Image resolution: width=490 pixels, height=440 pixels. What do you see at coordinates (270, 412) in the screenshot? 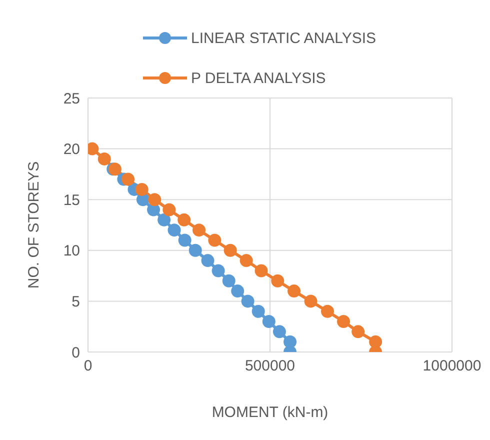
I see `x-axis-title: MOMENT (kN-m)` at bounding box center [270, 412].